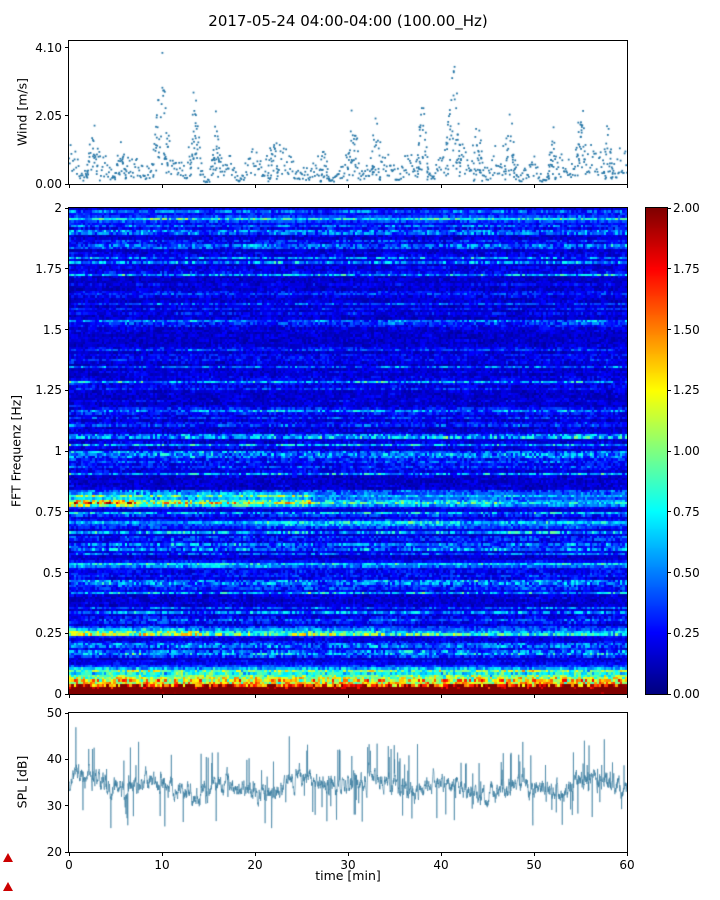 The height and width of the screenshot is (900, 720). I want to click on x-tick-label: 20, so click(255, 865).